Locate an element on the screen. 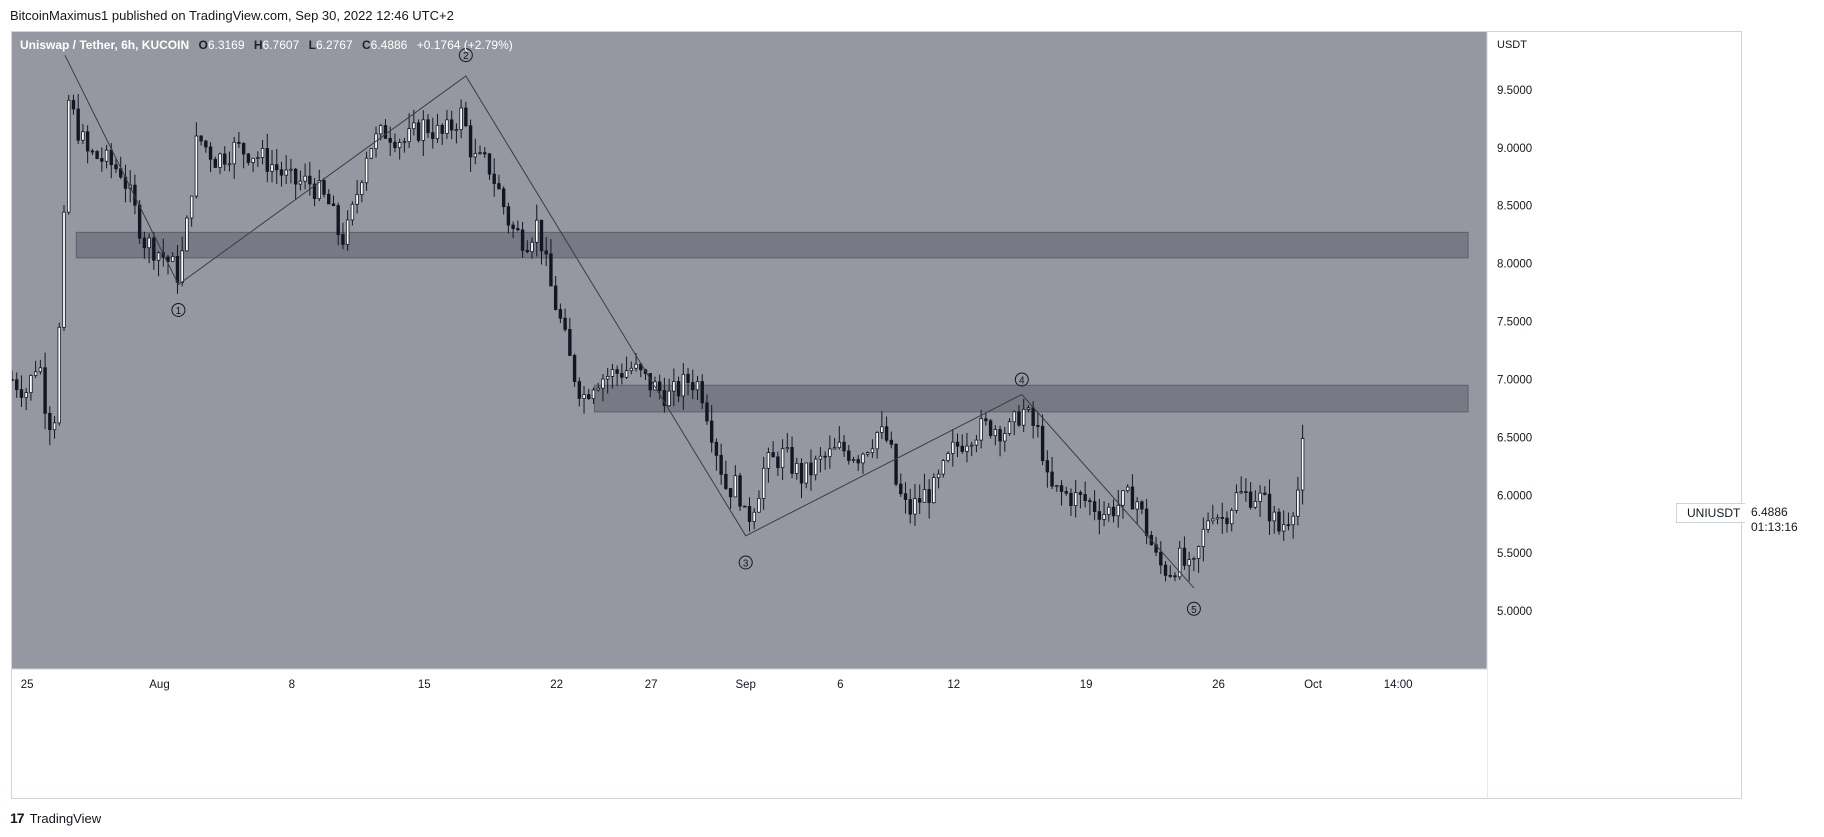  y-tick-label: 9.5000 is located at coordinates (1514, 91).